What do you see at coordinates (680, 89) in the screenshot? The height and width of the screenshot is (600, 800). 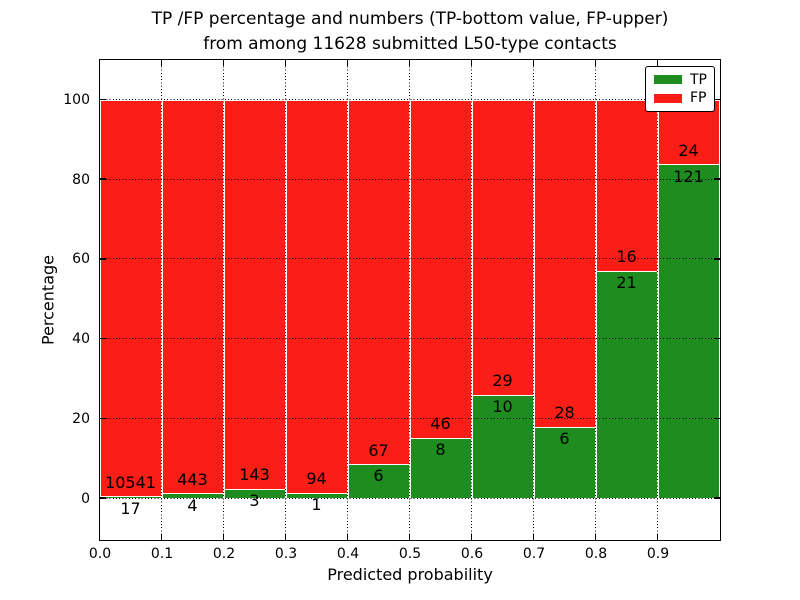 I see `legend: TP FP` at bounding box center [680, 89].